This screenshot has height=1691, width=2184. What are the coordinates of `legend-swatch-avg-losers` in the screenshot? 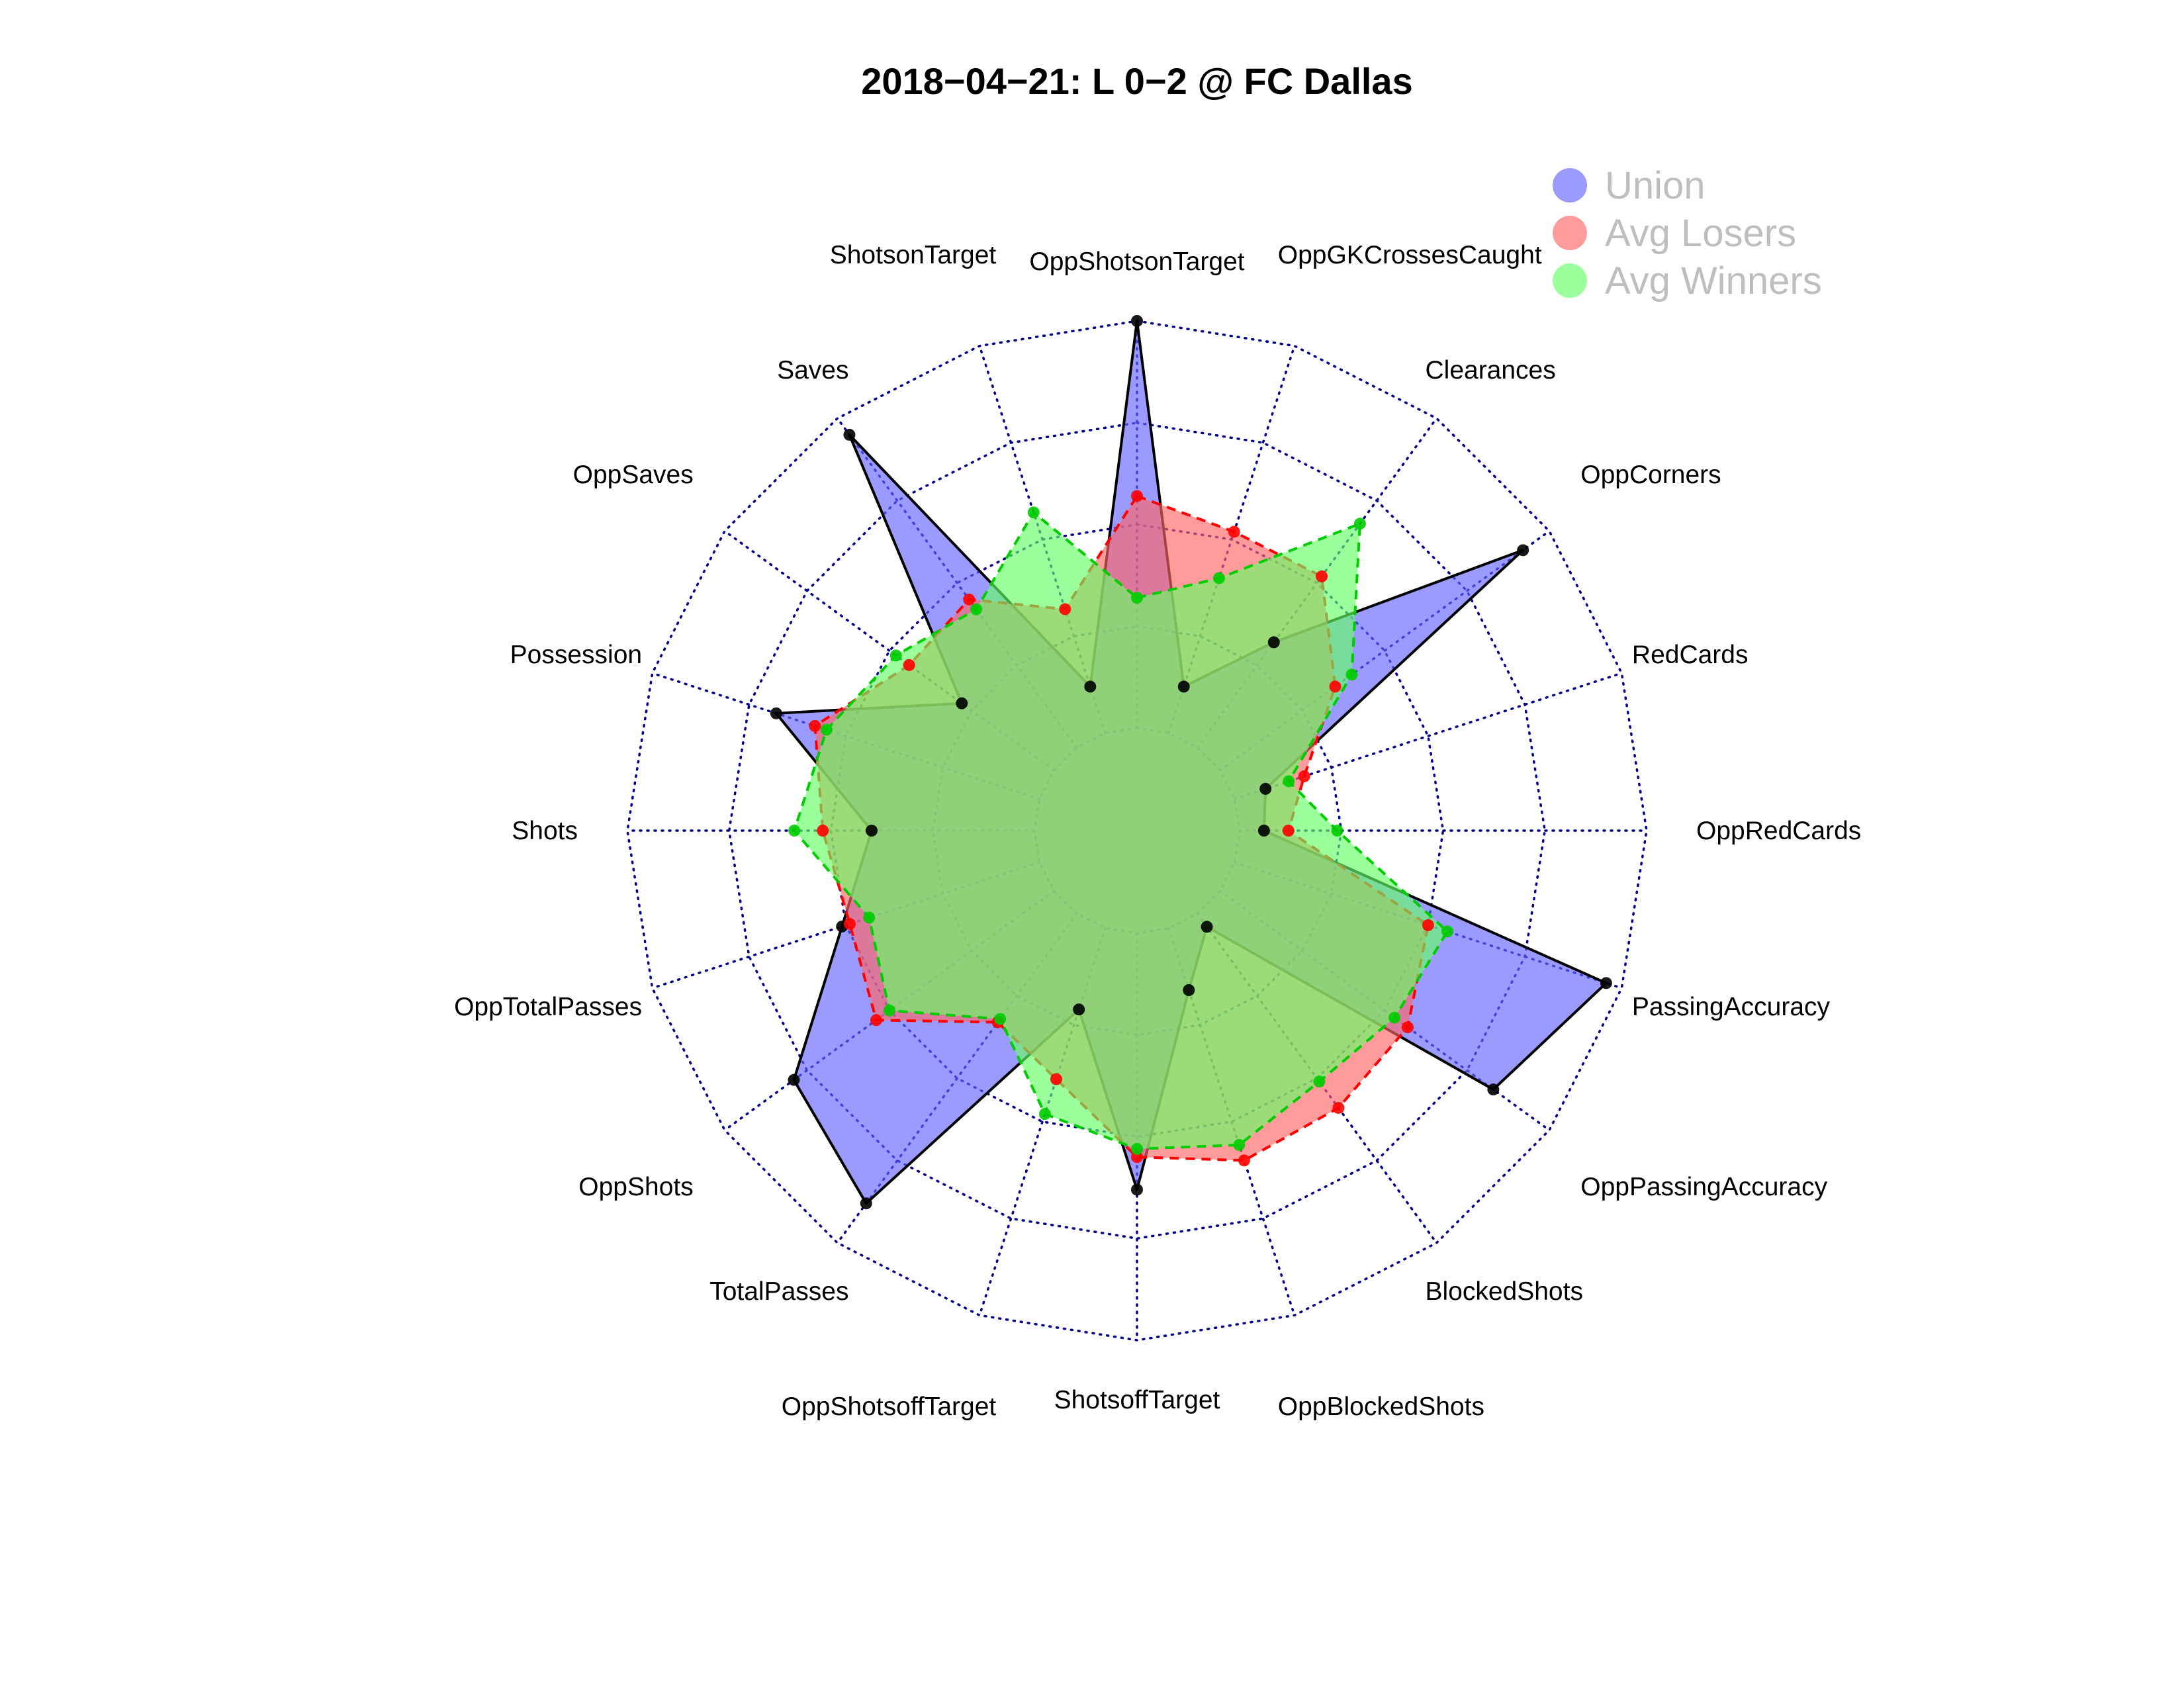 It's located at (1570, 233).